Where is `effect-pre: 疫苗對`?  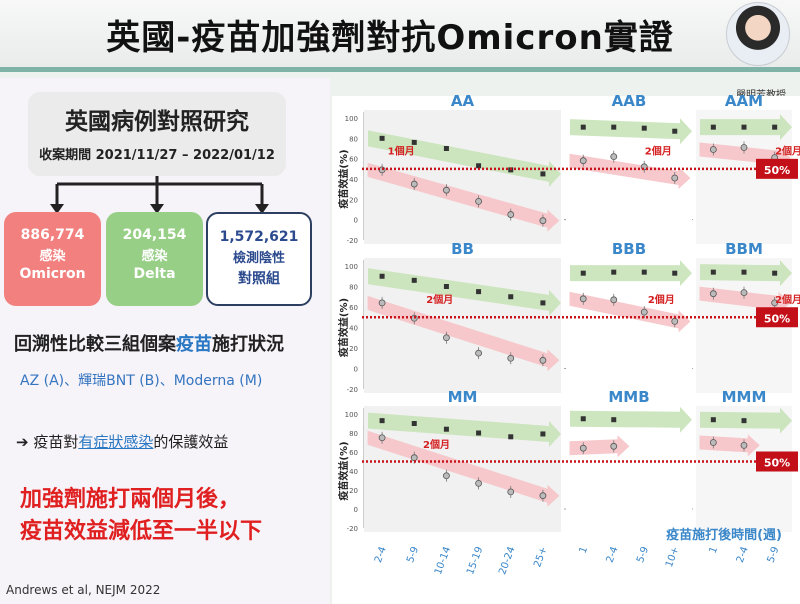 effect-pre: 疫苗對 is located at coordinates (56, 442).